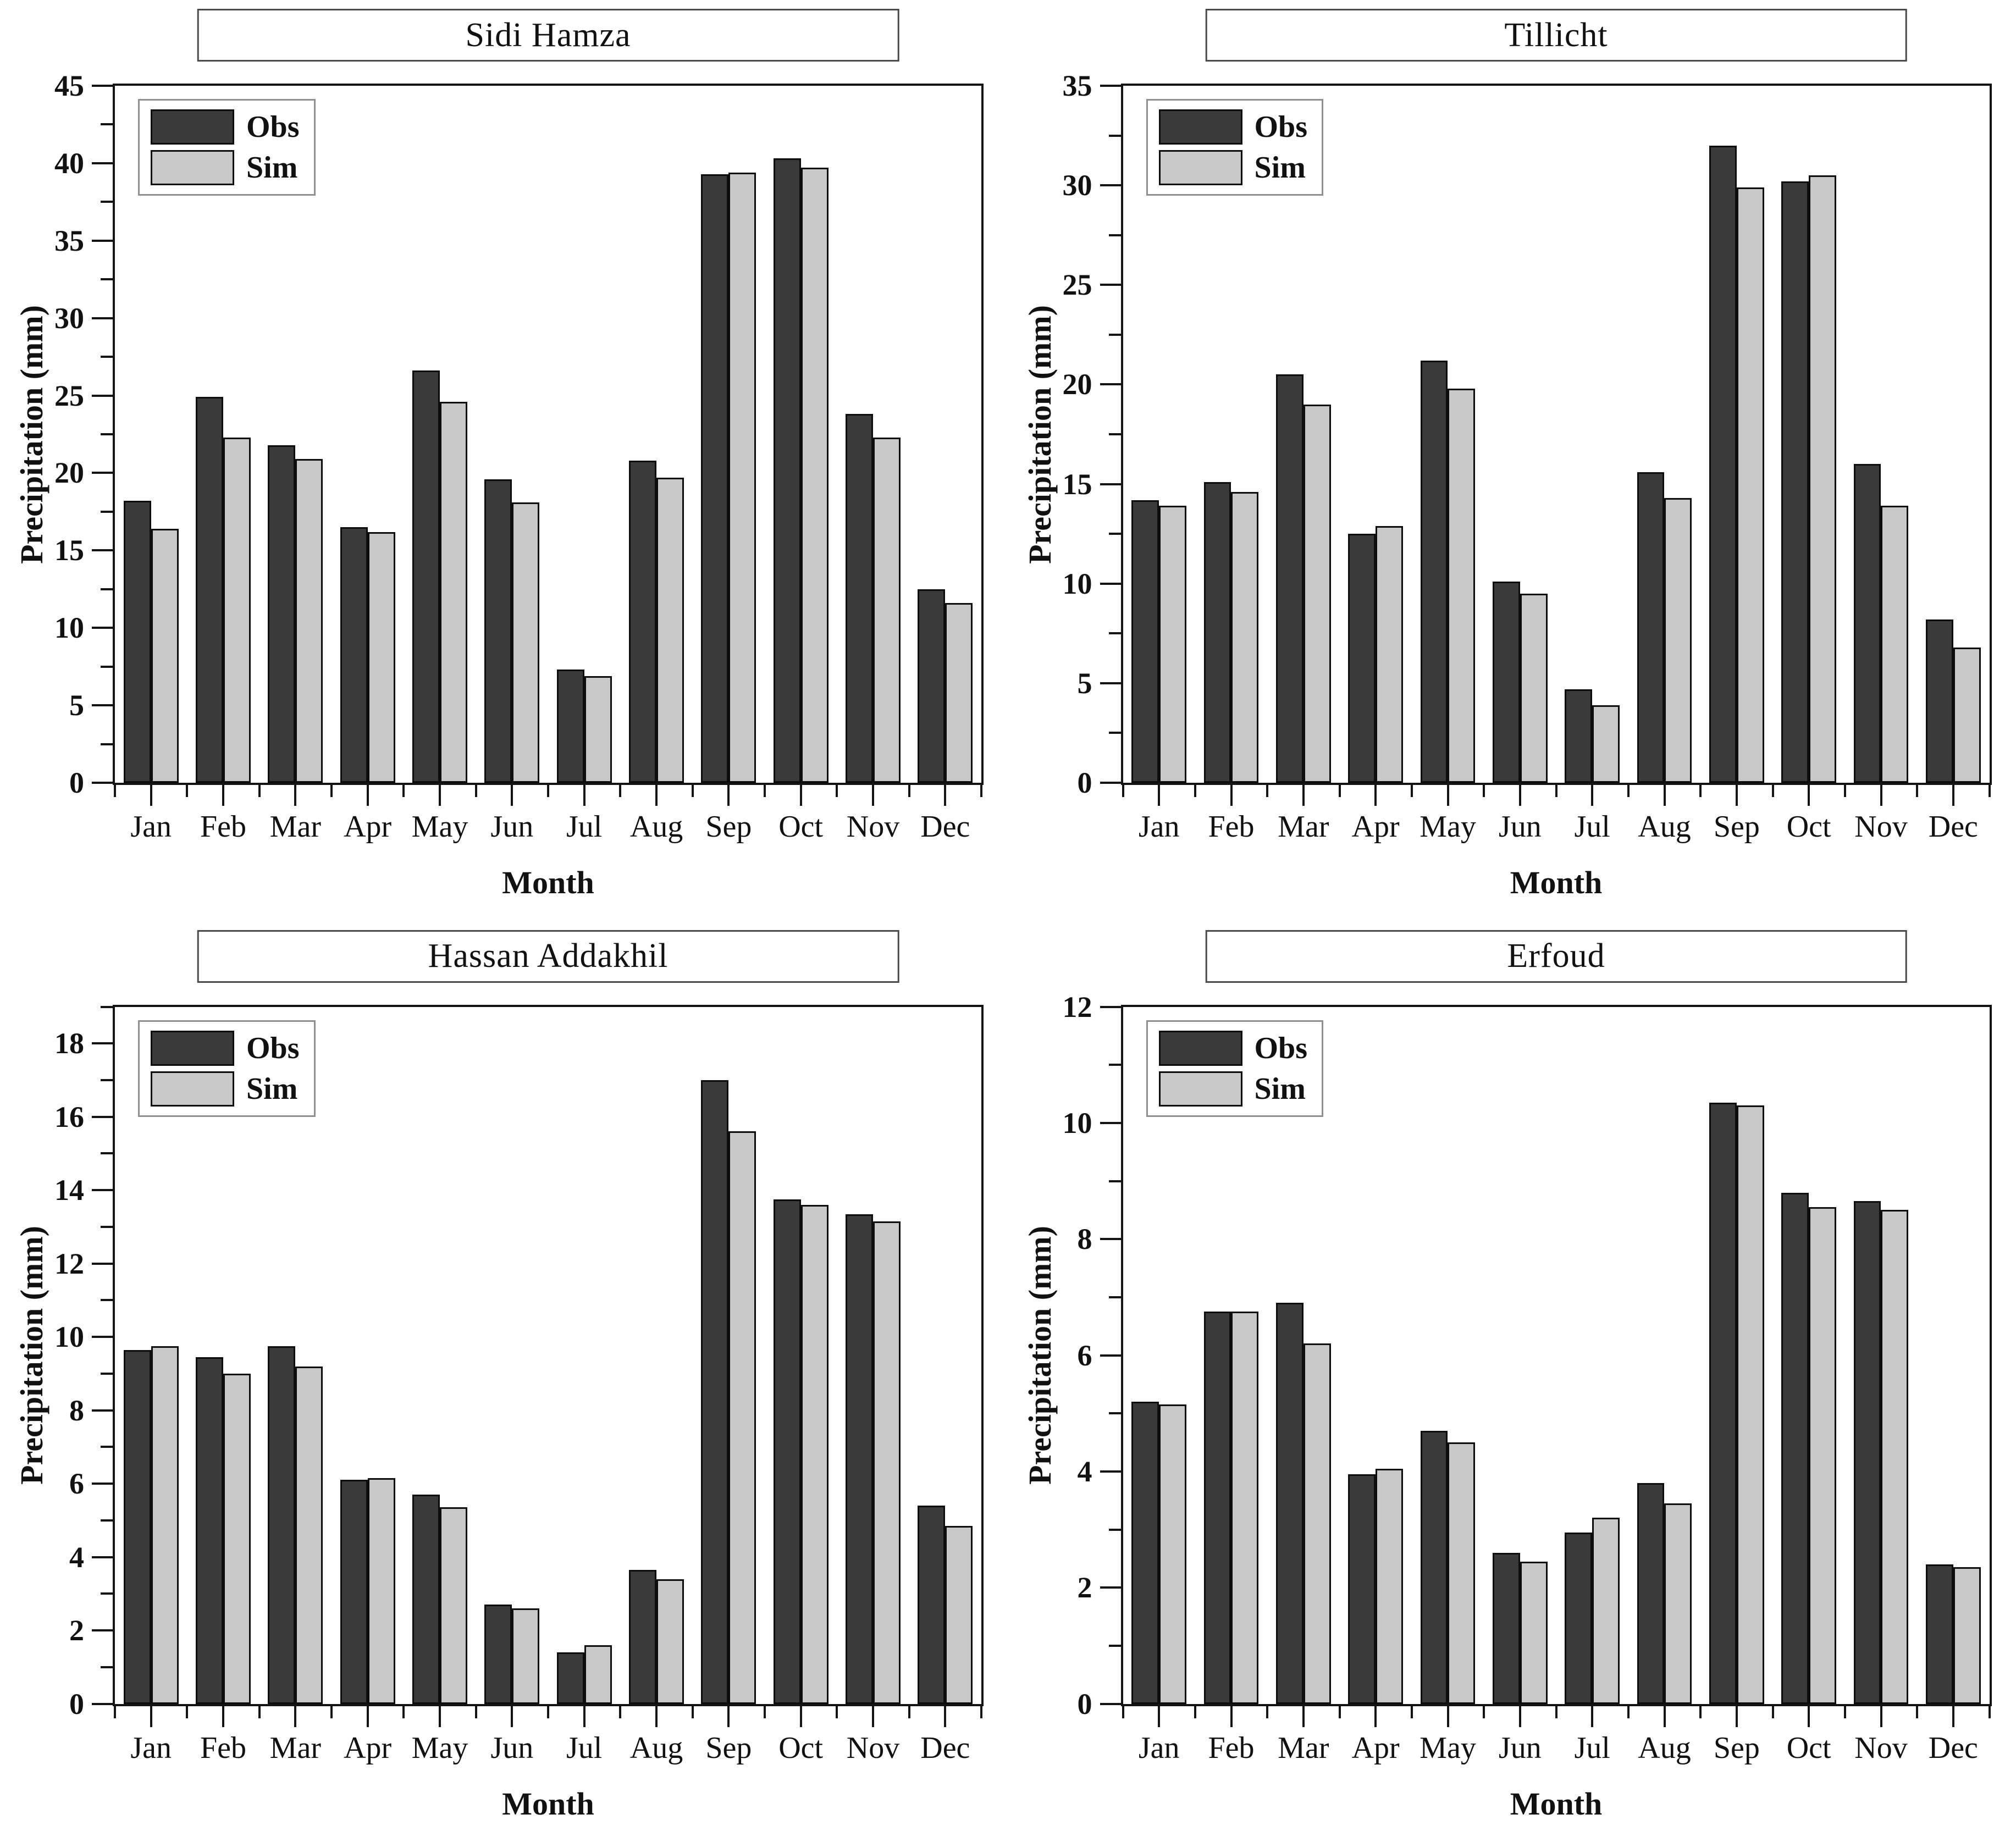 This screenshot has width=2016, height=1842. What do you see at coordinates (729, 827) in the screenshot?
I see `x-axis-tick-label-sep: Sep` at bounding box center [729, 827].